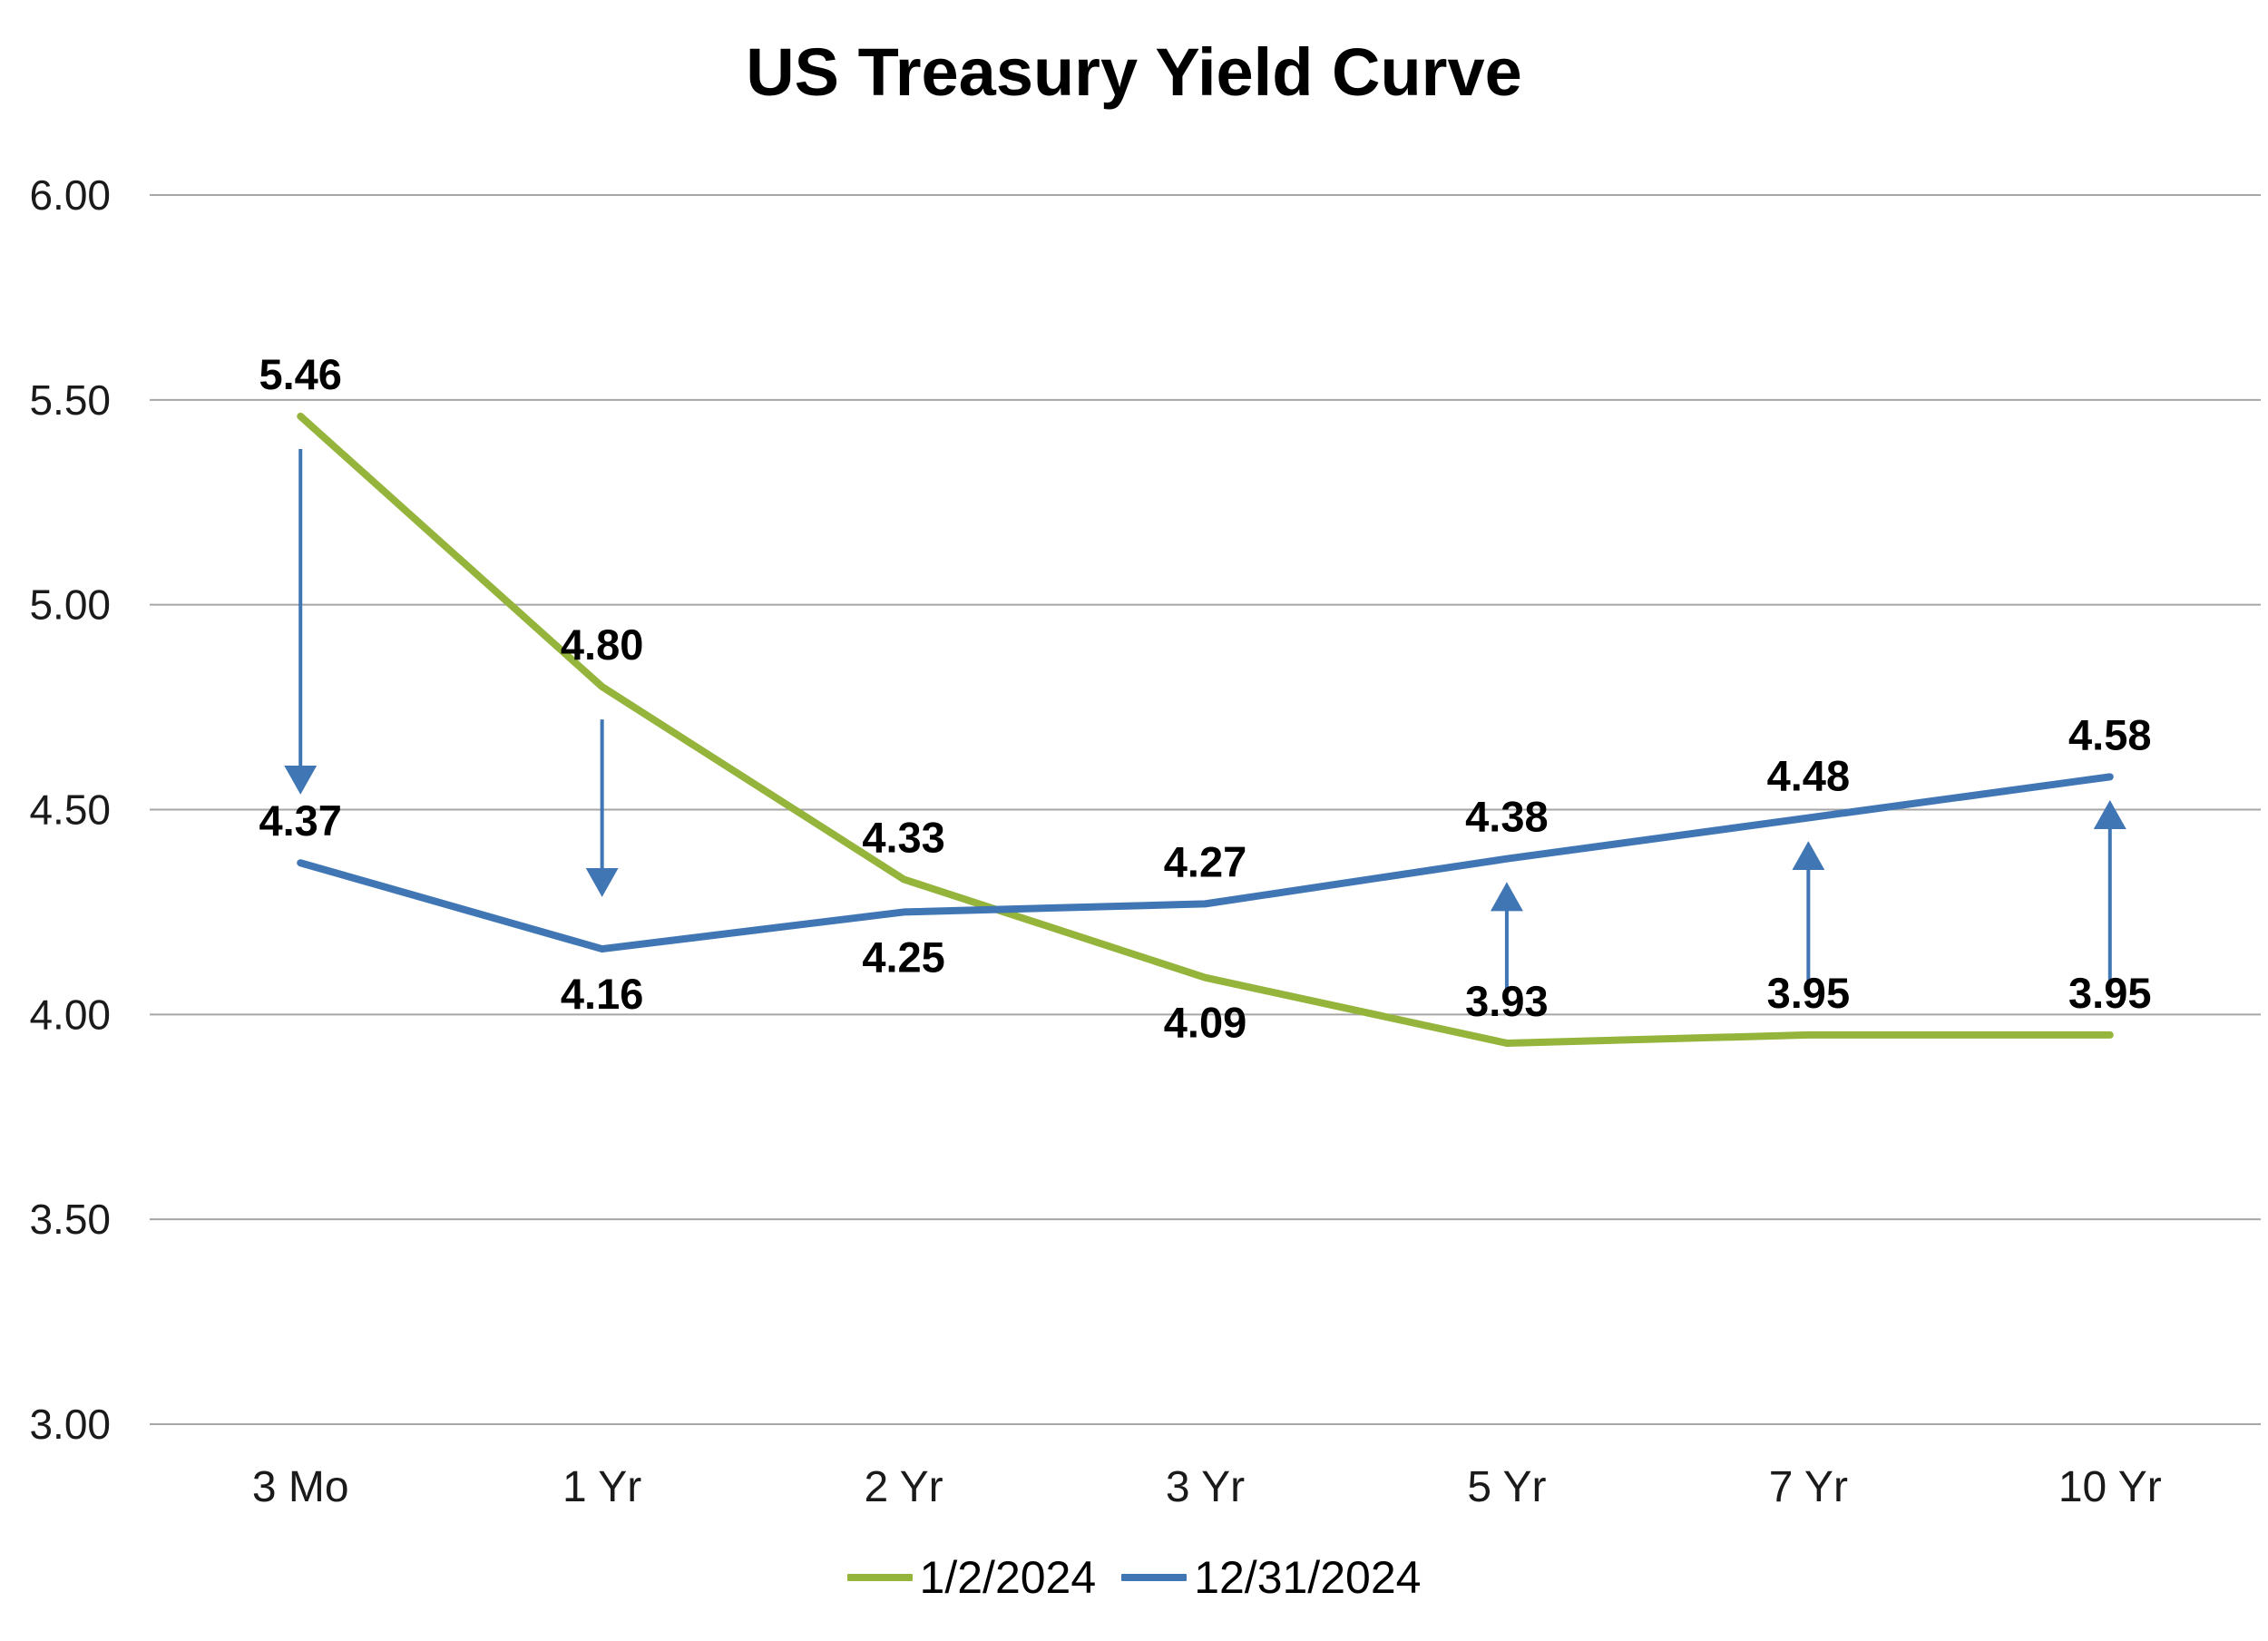 This screenshot has width=2268, height=1641. What do you see at coordinates (70, 1219) in the screenshot?
I see `y-tick-label: 3.50` at bounding box center [70, 1219].